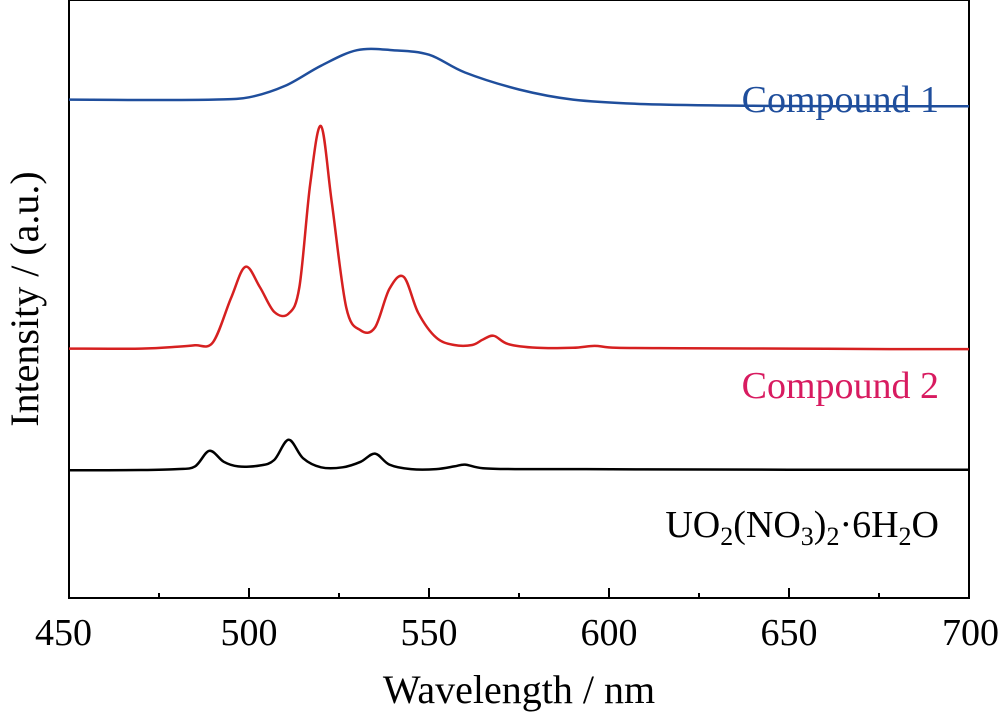 This screenshot has height=712, width=1000. I want to click on x-tick-label: 650, so click(789, 633).